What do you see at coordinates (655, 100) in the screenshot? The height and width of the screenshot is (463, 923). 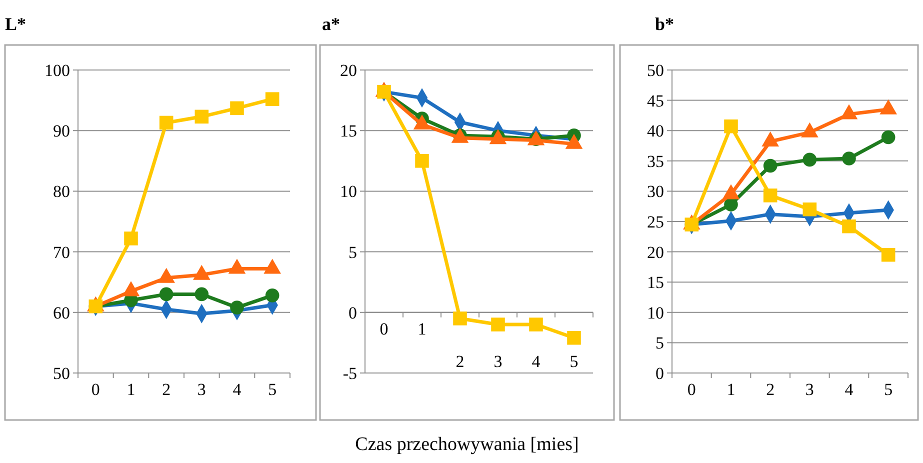 I see `y-tick-label: 45` at bounding box center [655, 100].